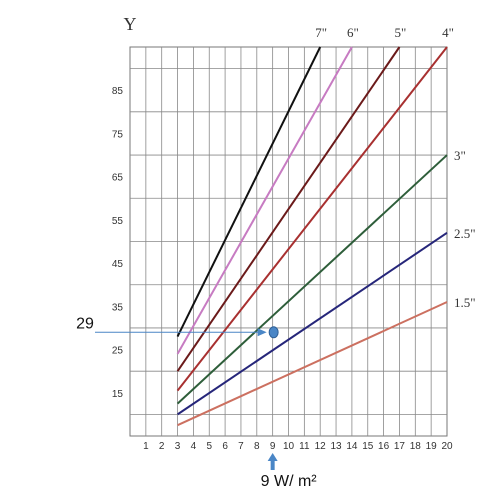 The image size is (487, 496). I want to click on y-value-label: 29, so click(85, 323).